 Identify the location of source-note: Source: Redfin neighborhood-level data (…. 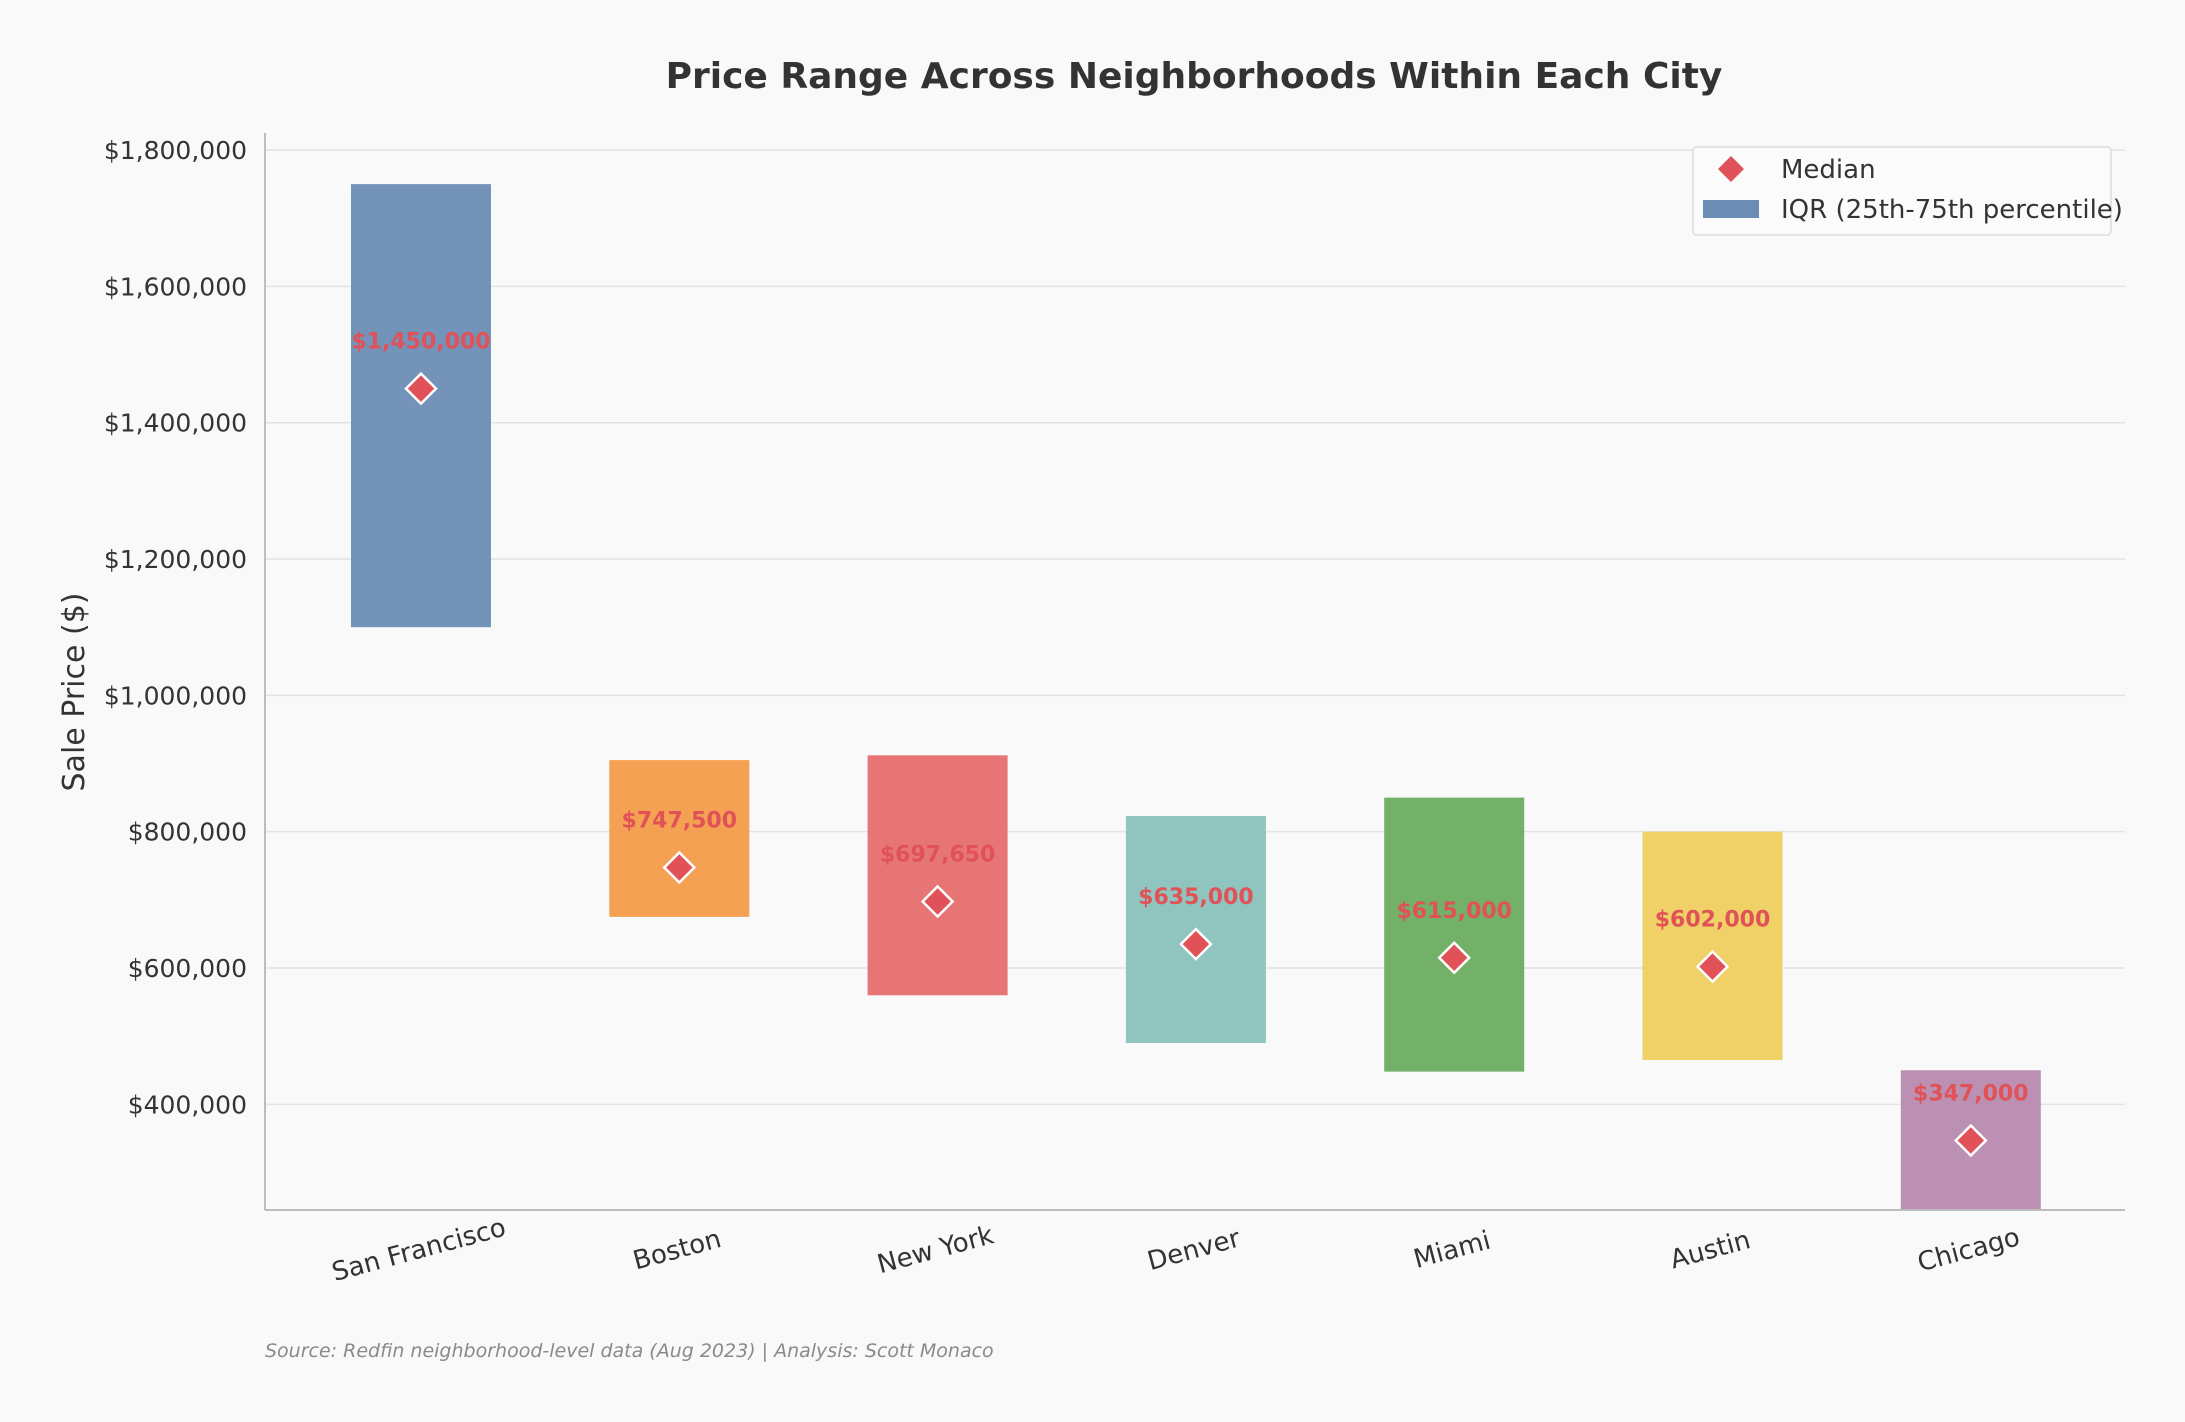
(629, 1351).